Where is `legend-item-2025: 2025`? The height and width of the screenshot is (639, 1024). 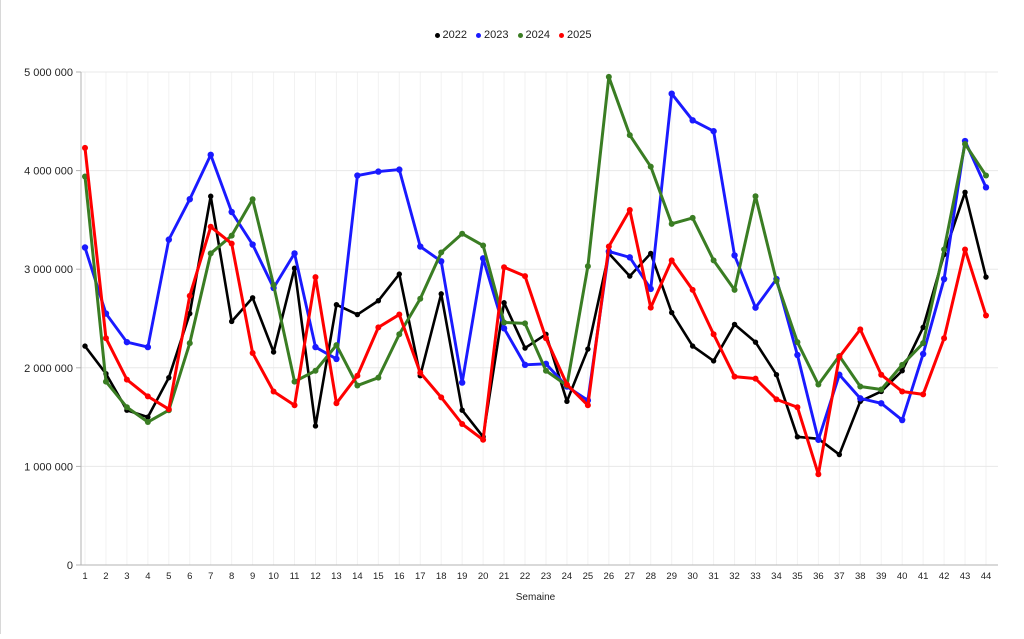
legend-item-2025: 2025 is located at coordinates (574, 35).